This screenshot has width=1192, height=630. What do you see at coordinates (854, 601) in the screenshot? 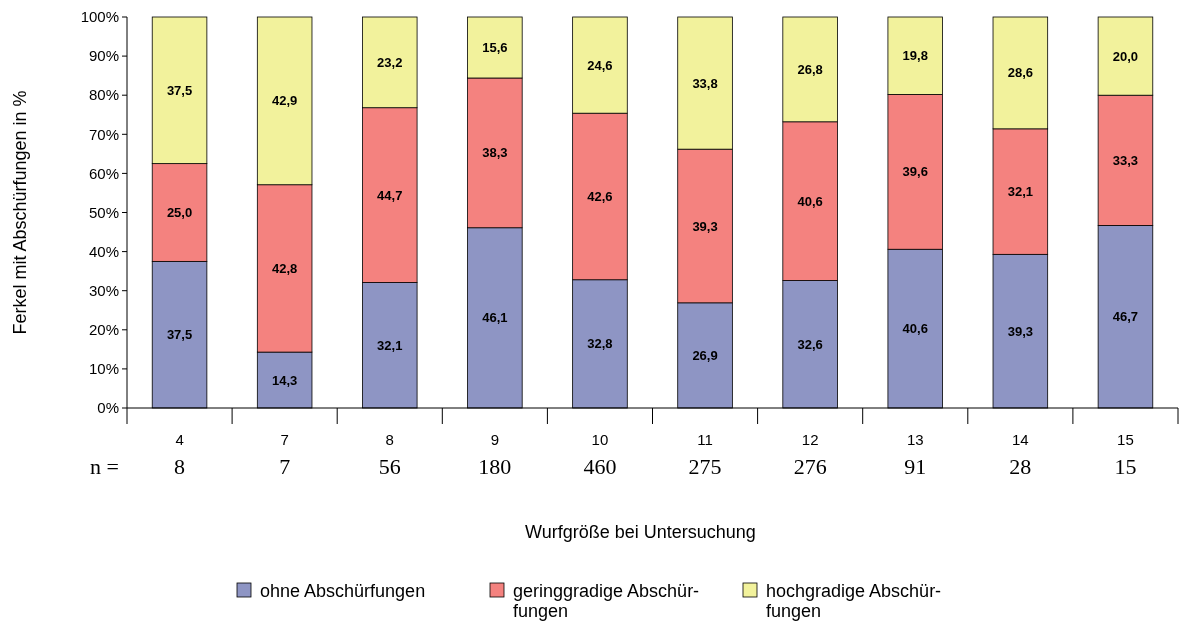
I see `legend-label: hochgradige Abschür- fungen` at bounding box center [854, 601].